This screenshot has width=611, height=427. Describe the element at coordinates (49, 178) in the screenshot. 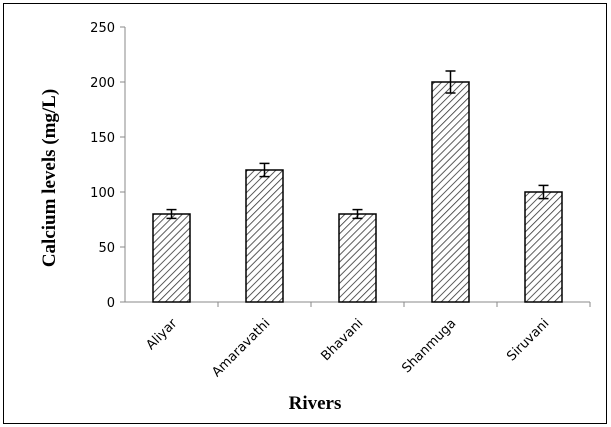

I see `y-axis-label: Calcium levels (mg/L)` at that location.